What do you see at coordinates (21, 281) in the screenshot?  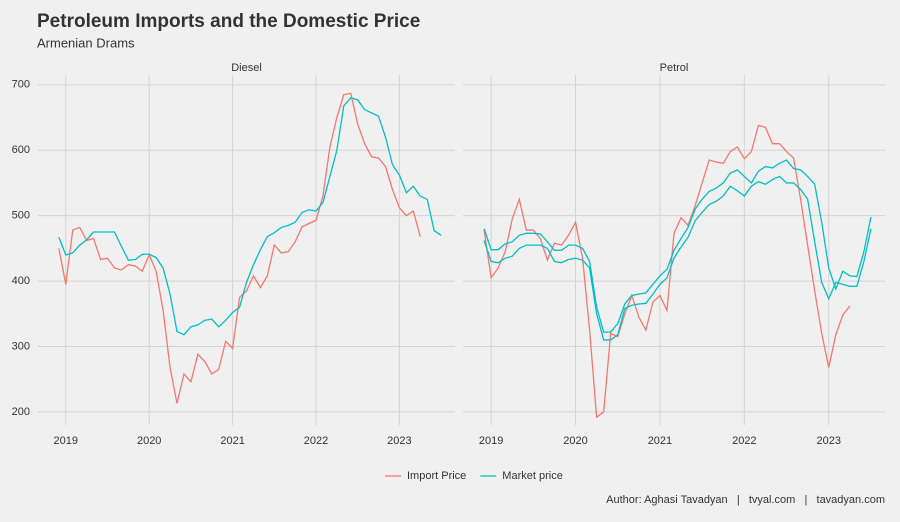 I see `y-tick-label: 400` at bounding box center [21, 281].